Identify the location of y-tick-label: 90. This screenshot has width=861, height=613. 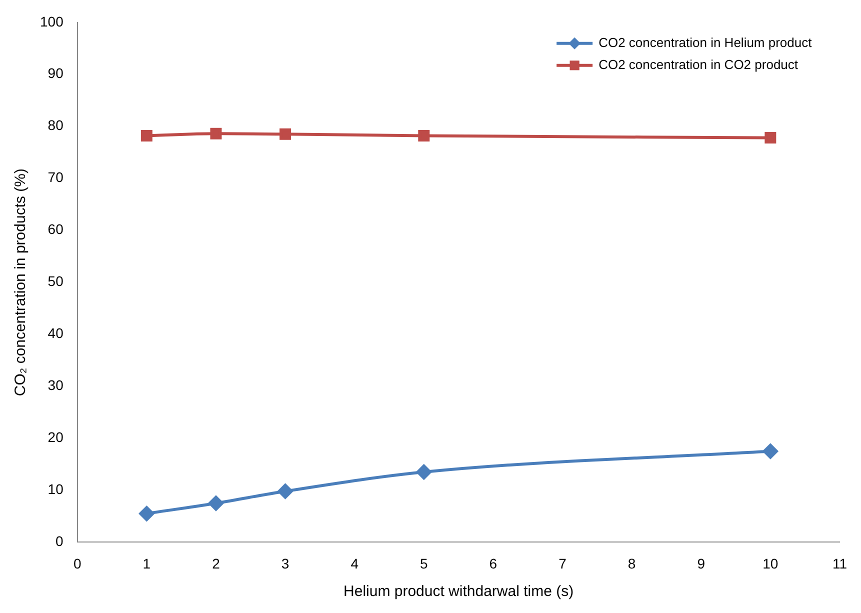
(56, 73).